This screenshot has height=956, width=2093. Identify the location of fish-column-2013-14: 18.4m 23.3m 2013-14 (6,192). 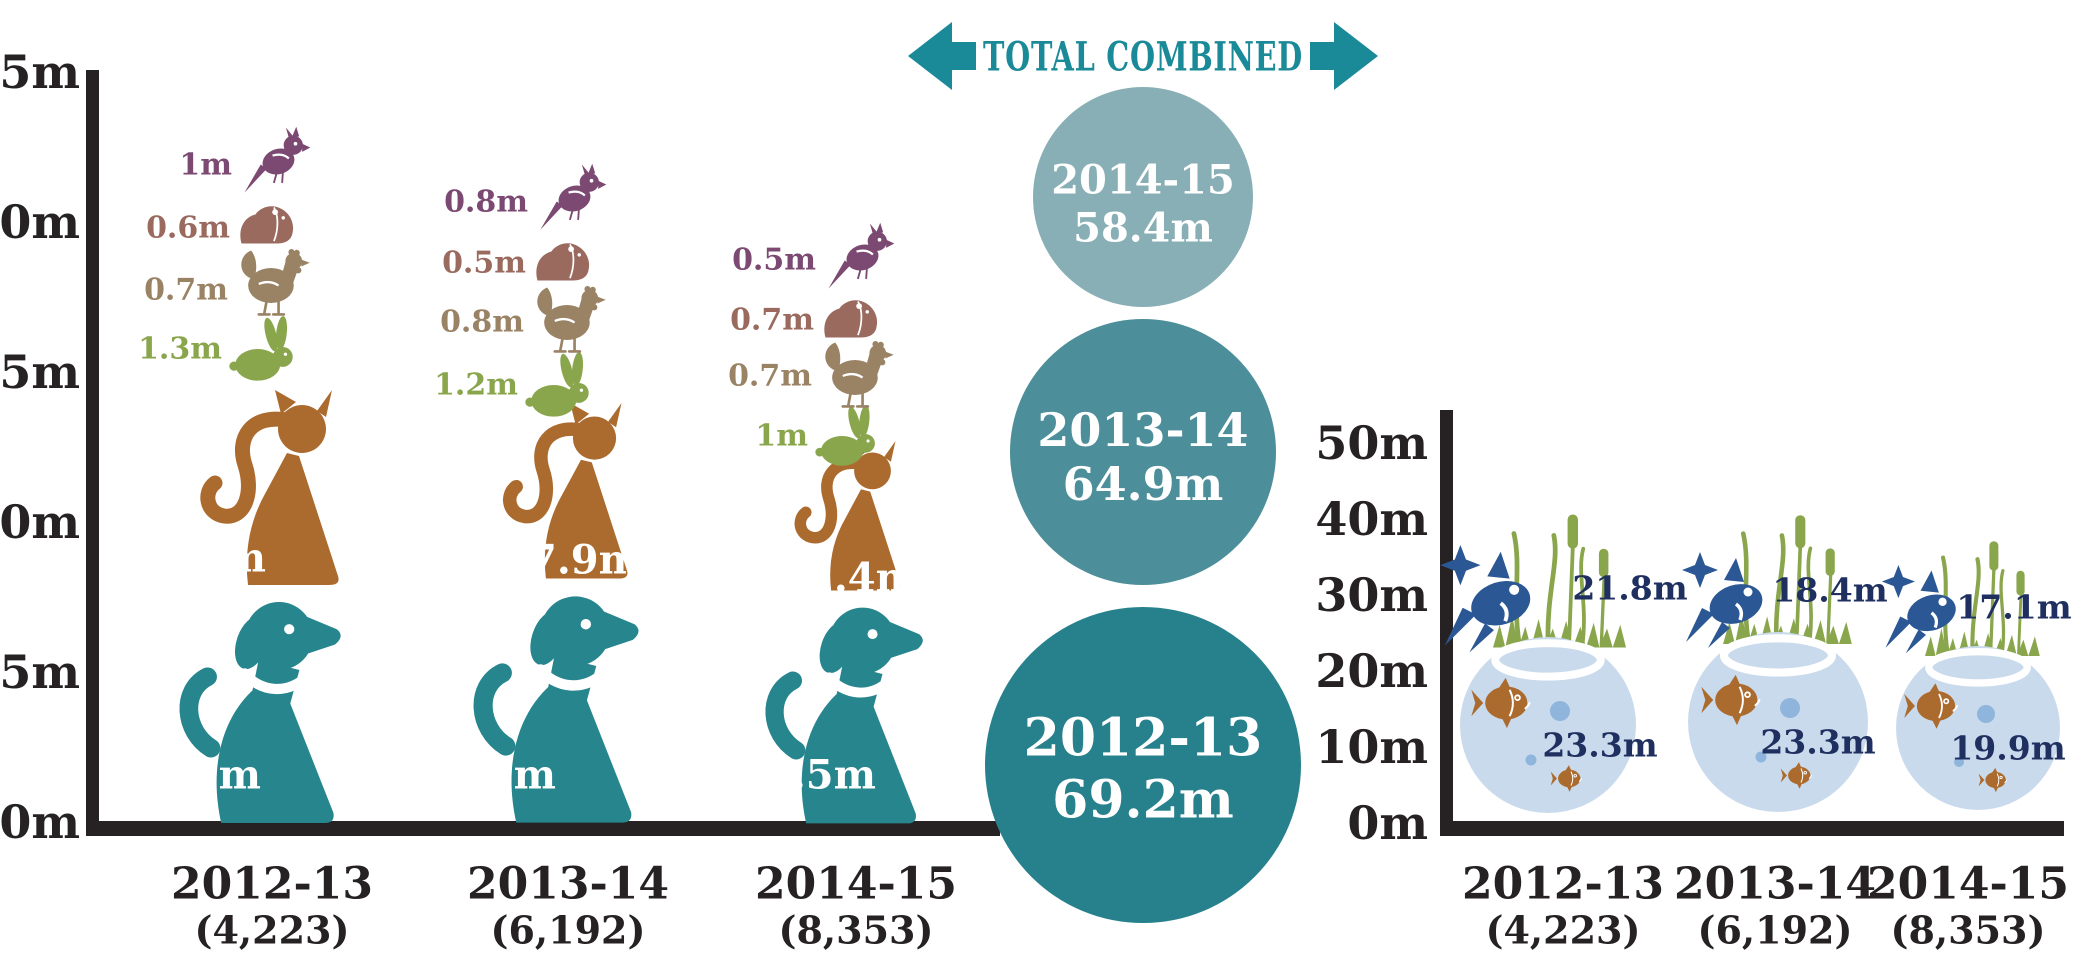
(1781, 734).